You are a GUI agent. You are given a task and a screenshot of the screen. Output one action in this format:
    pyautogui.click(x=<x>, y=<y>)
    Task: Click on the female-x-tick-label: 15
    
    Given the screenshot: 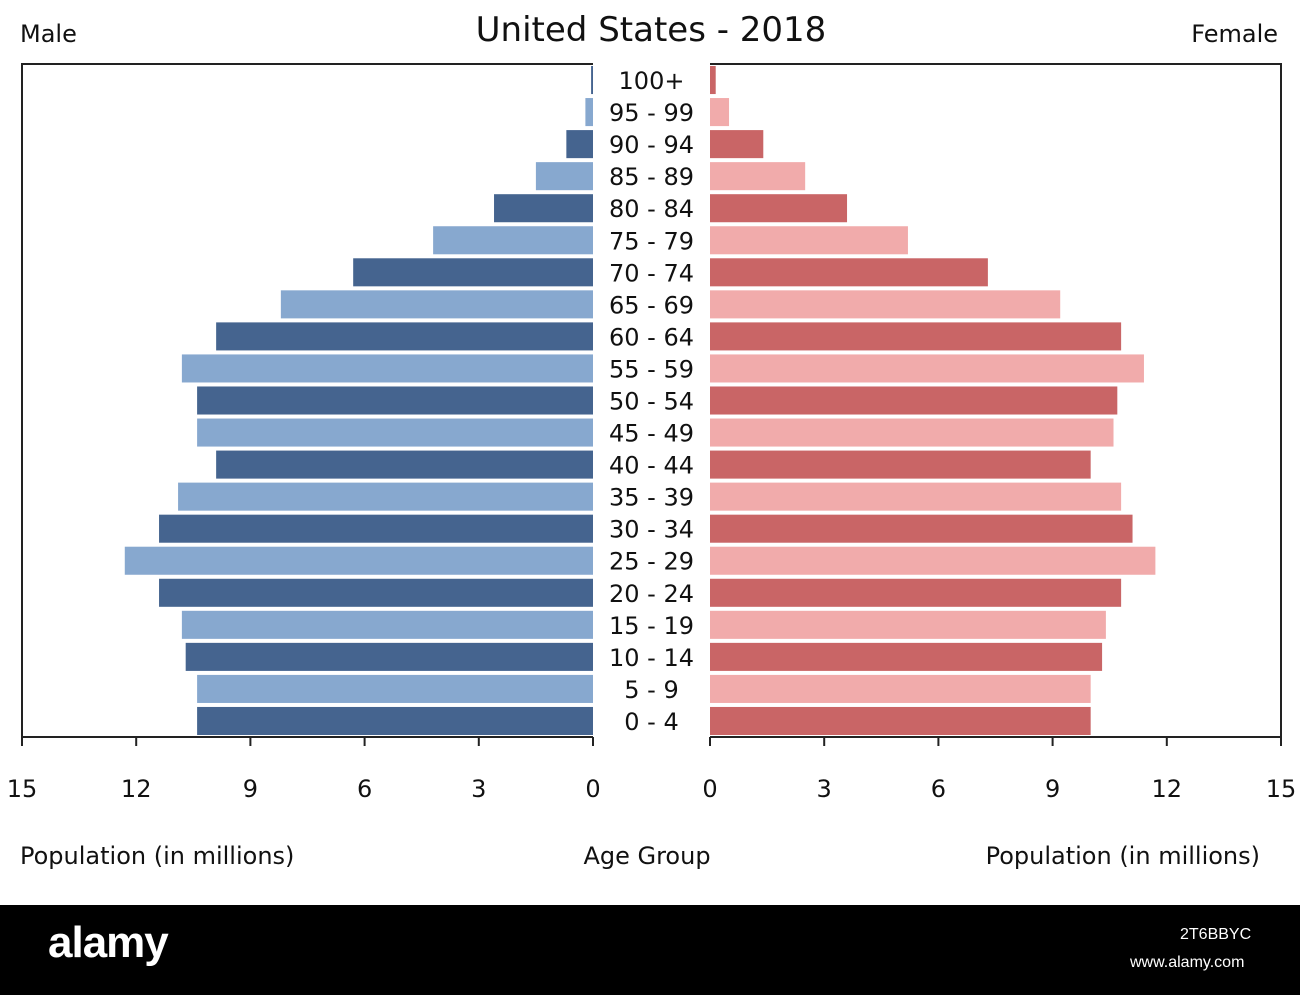 What is the action you would take?
    pyautogui.click(x=1281, y=789)
    